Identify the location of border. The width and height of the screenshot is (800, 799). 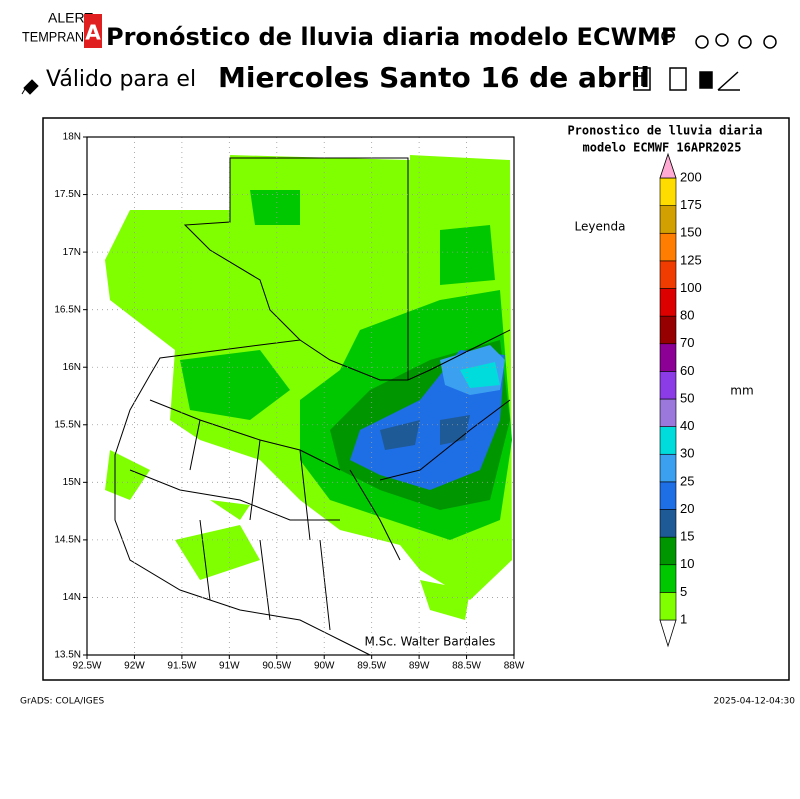
(265, 515).